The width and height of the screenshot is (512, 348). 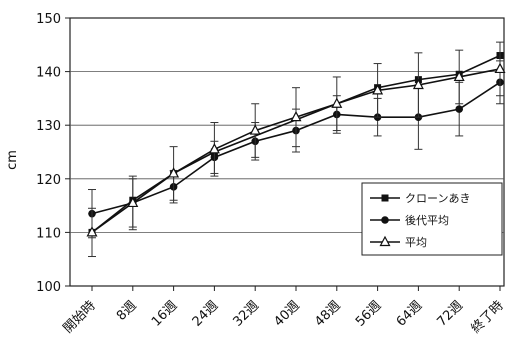 I want to click on y-tick-label: 140, so click(x=48, y=73).